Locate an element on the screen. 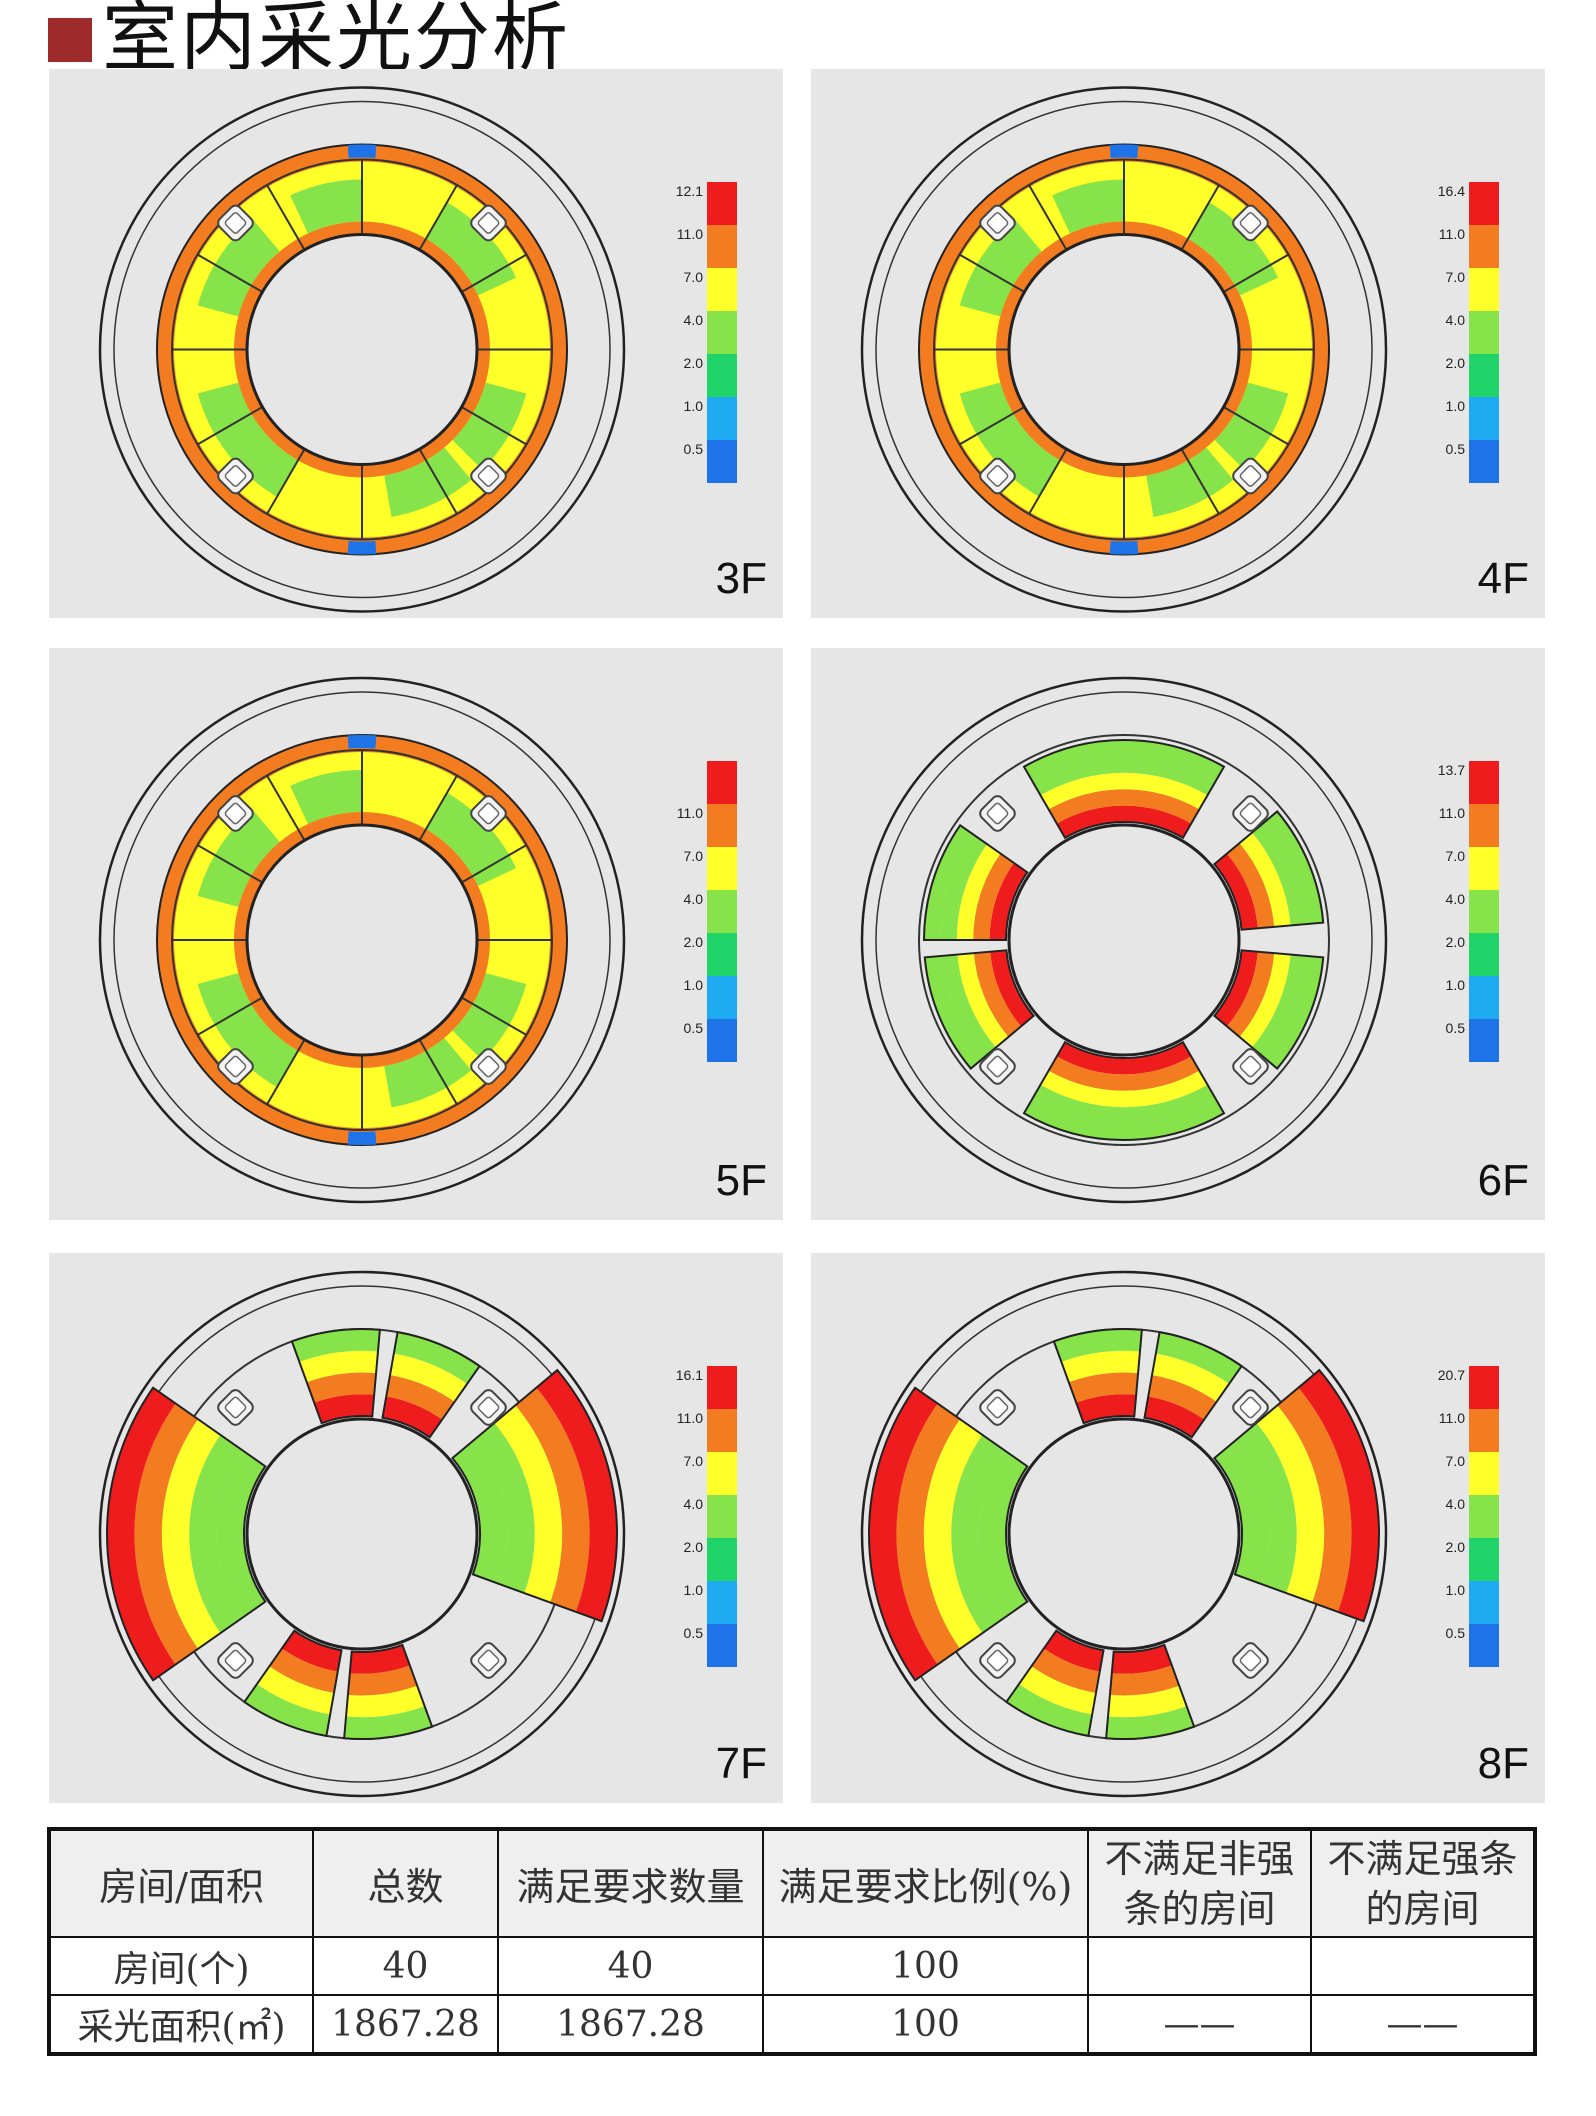 The height and width of the screenshot is (2116, 1596). legend: 13.7 11.0 7.0 4.0 2.0 1.0 0.5 is located at coordinates (1468, 911).